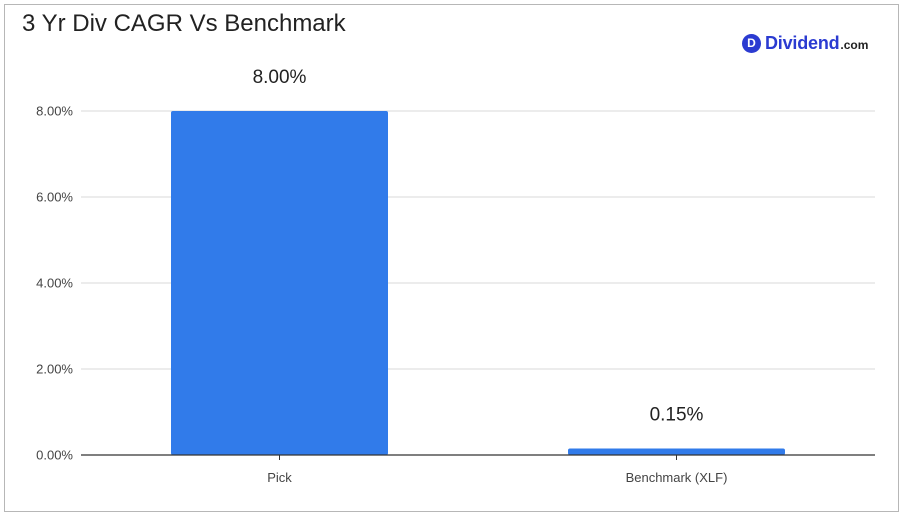  What do you see at coordinates (54, 369) in the screenshot?
I see `y-tick-label: 2.00%` at bounding box center [54, 369].